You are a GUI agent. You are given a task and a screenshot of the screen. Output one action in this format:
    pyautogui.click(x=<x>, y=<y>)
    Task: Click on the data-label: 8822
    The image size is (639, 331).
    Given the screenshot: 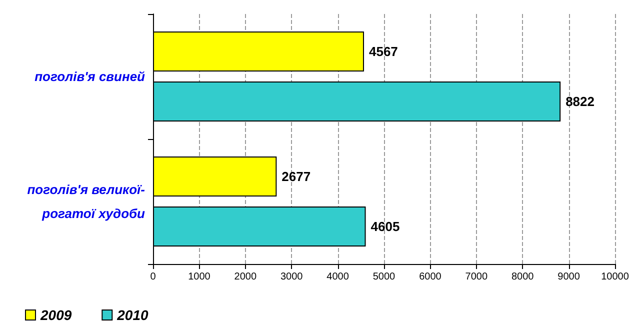 What is the action you would take?
    pyautogui.click(x=580, y=101)
    